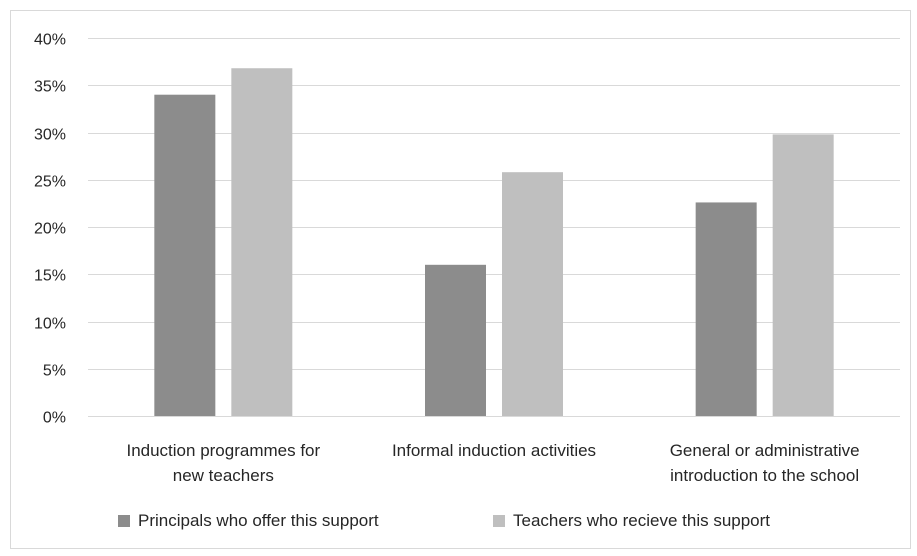  I want to click on y-tick-label: 10%, so click(50, 324).